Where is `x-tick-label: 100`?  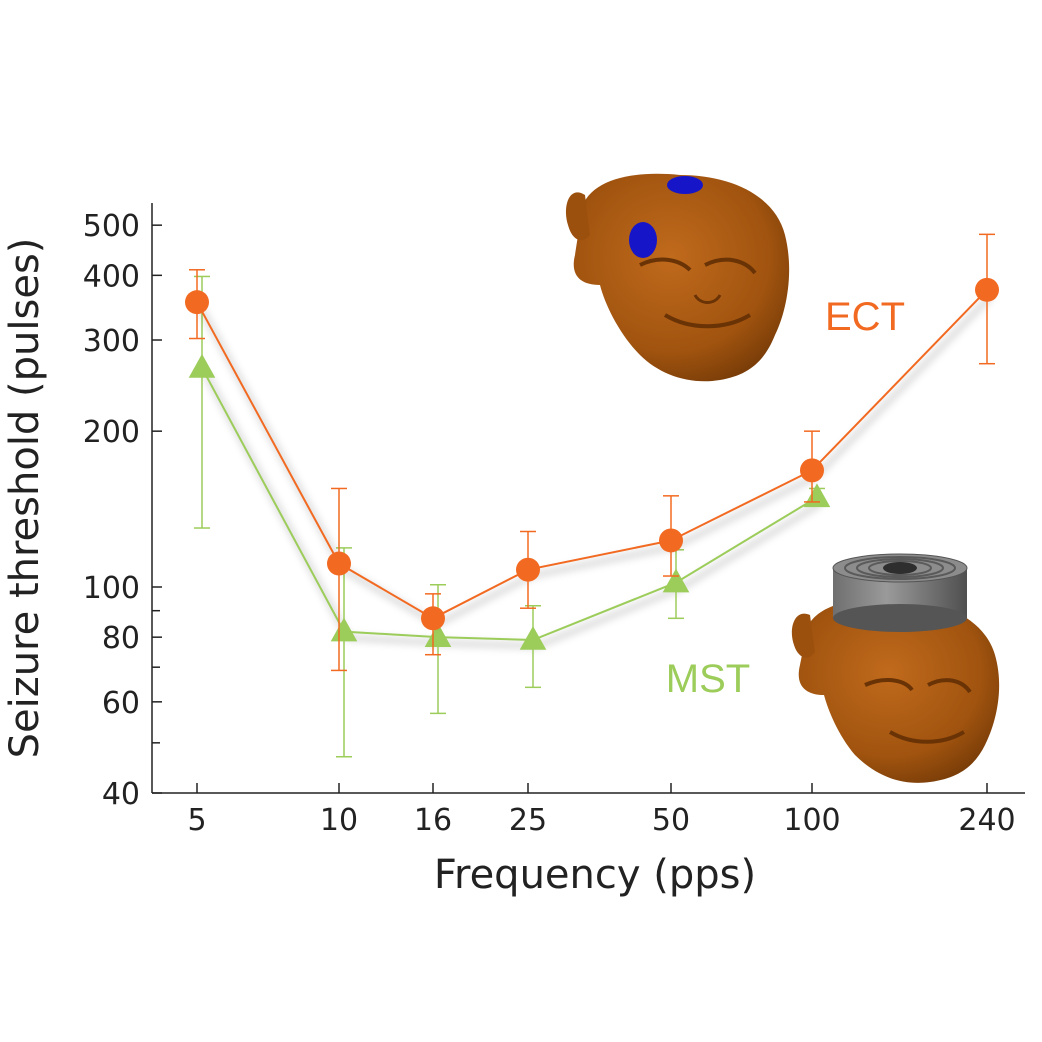 x-tick-label: 100 is located at coordinates (811, 820).